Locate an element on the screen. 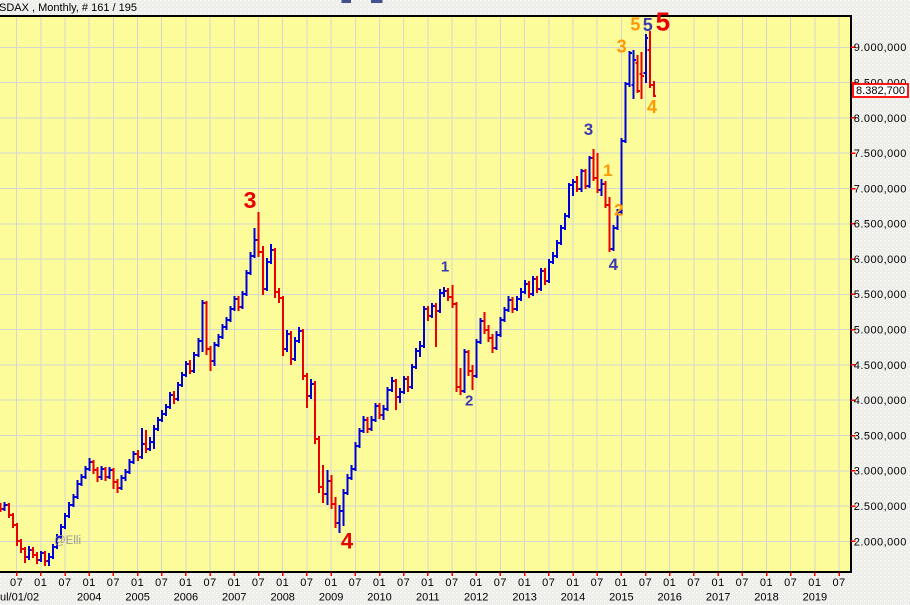 Image resolution: width=910 pixels, height=605 pixels. svg-text: 5.500,000 is located at coordinates (880, 295).